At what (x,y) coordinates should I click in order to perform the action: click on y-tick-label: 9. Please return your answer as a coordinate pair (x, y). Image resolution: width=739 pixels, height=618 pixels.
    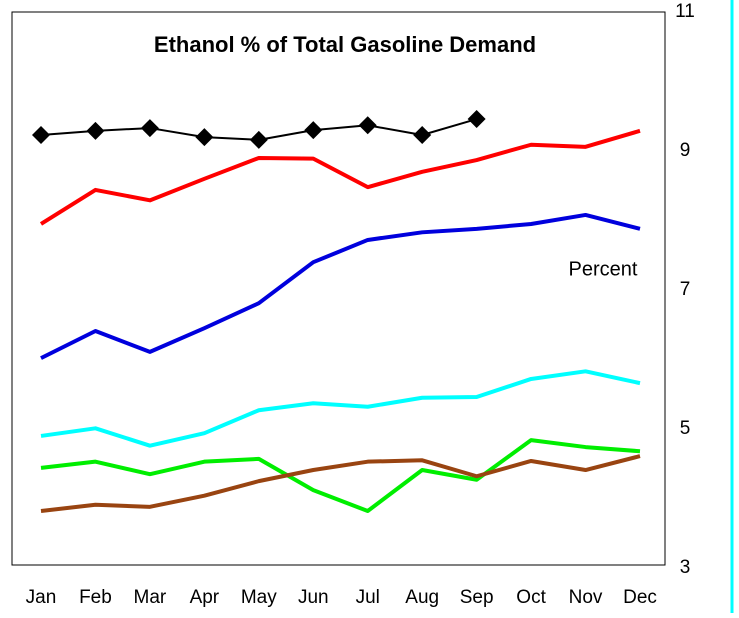
    Looking at the image, I should click on (685, 150).